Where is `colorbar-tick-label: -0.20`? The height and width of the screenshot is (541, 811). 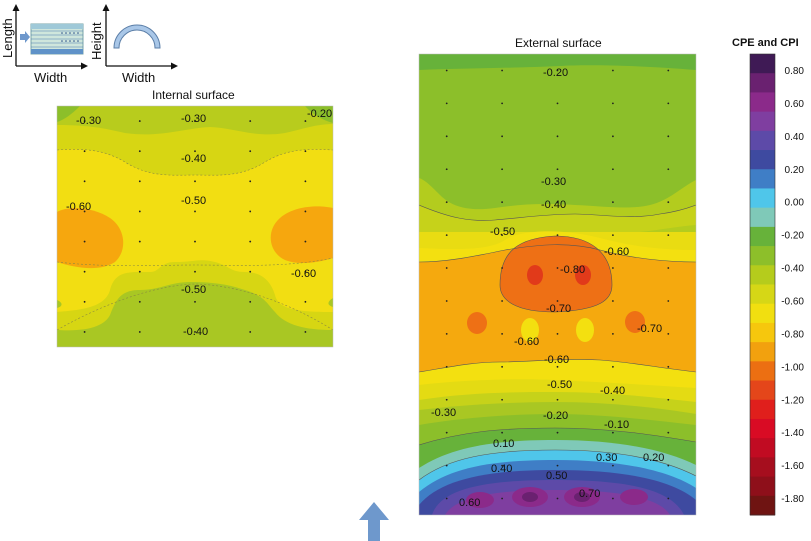
colorbar-tick-label: -0.20 is located at coordinates (792, 236).